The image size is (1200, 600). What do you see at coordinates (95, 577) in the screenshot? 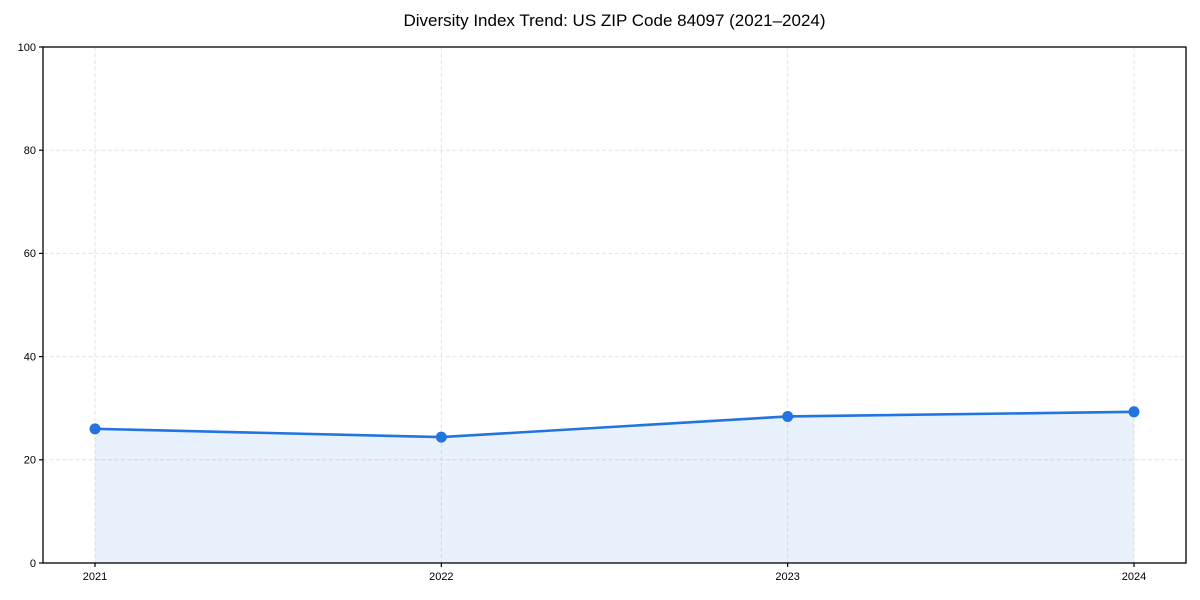
I see `x-tick-label: 2021` at bounding box center [95, 577].